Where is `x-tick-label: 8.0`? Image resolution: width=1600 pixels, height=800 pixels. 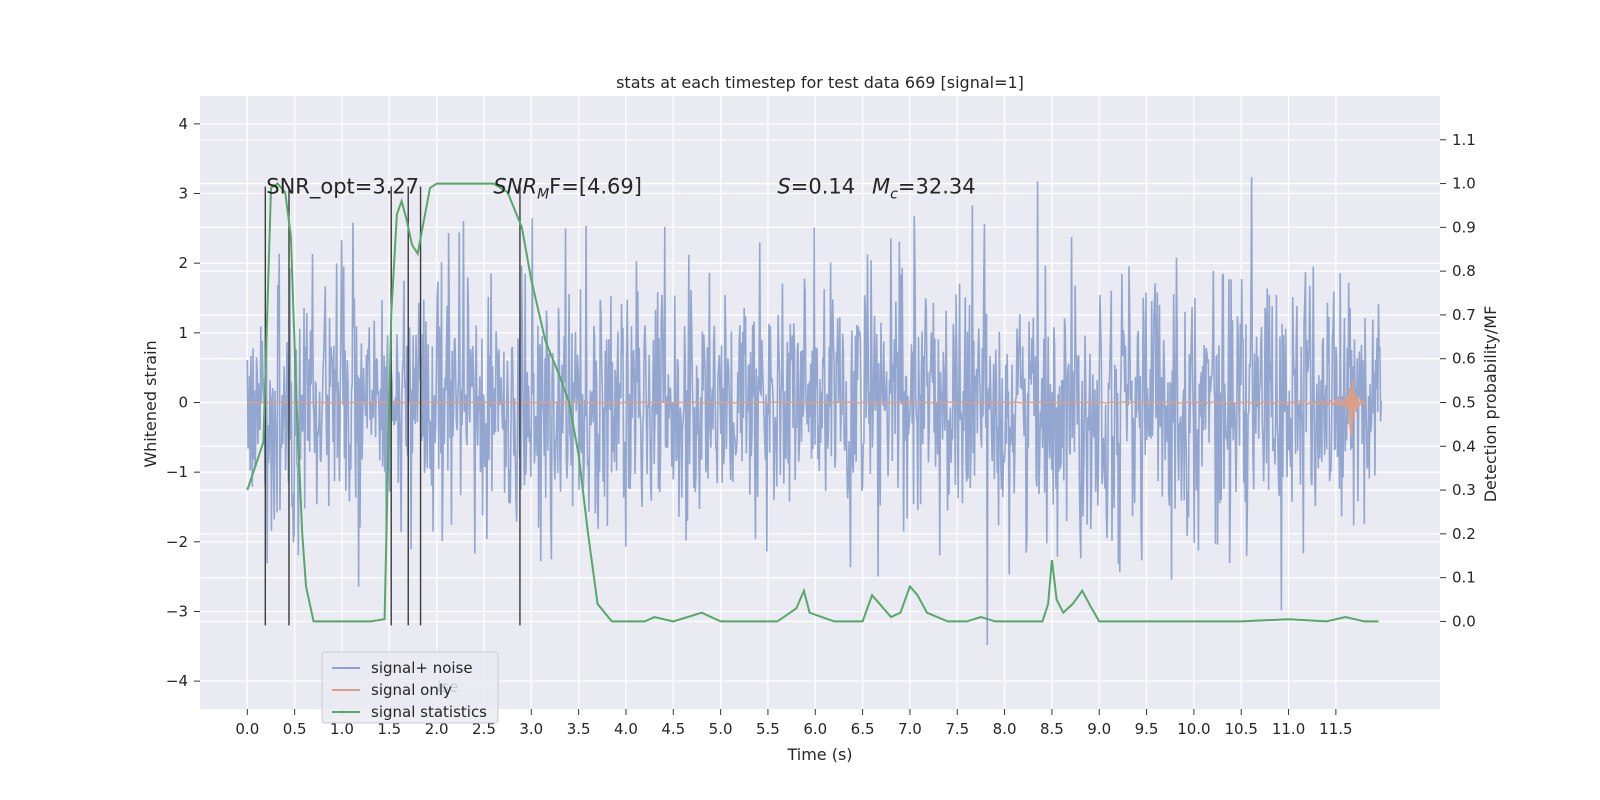
x-tick-label: 8.0 is located at coordinates (1005, 729).